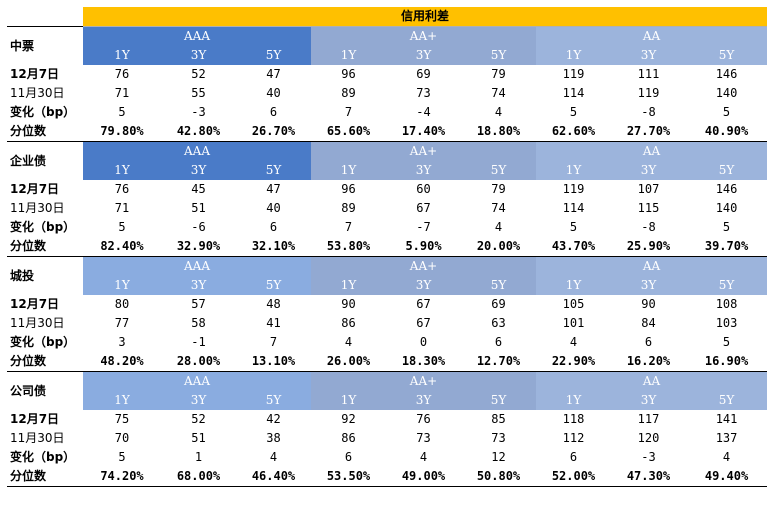 The height and width of the screenshot is (514, 777). I want to click on value-cell: 80, so click(122, 304).